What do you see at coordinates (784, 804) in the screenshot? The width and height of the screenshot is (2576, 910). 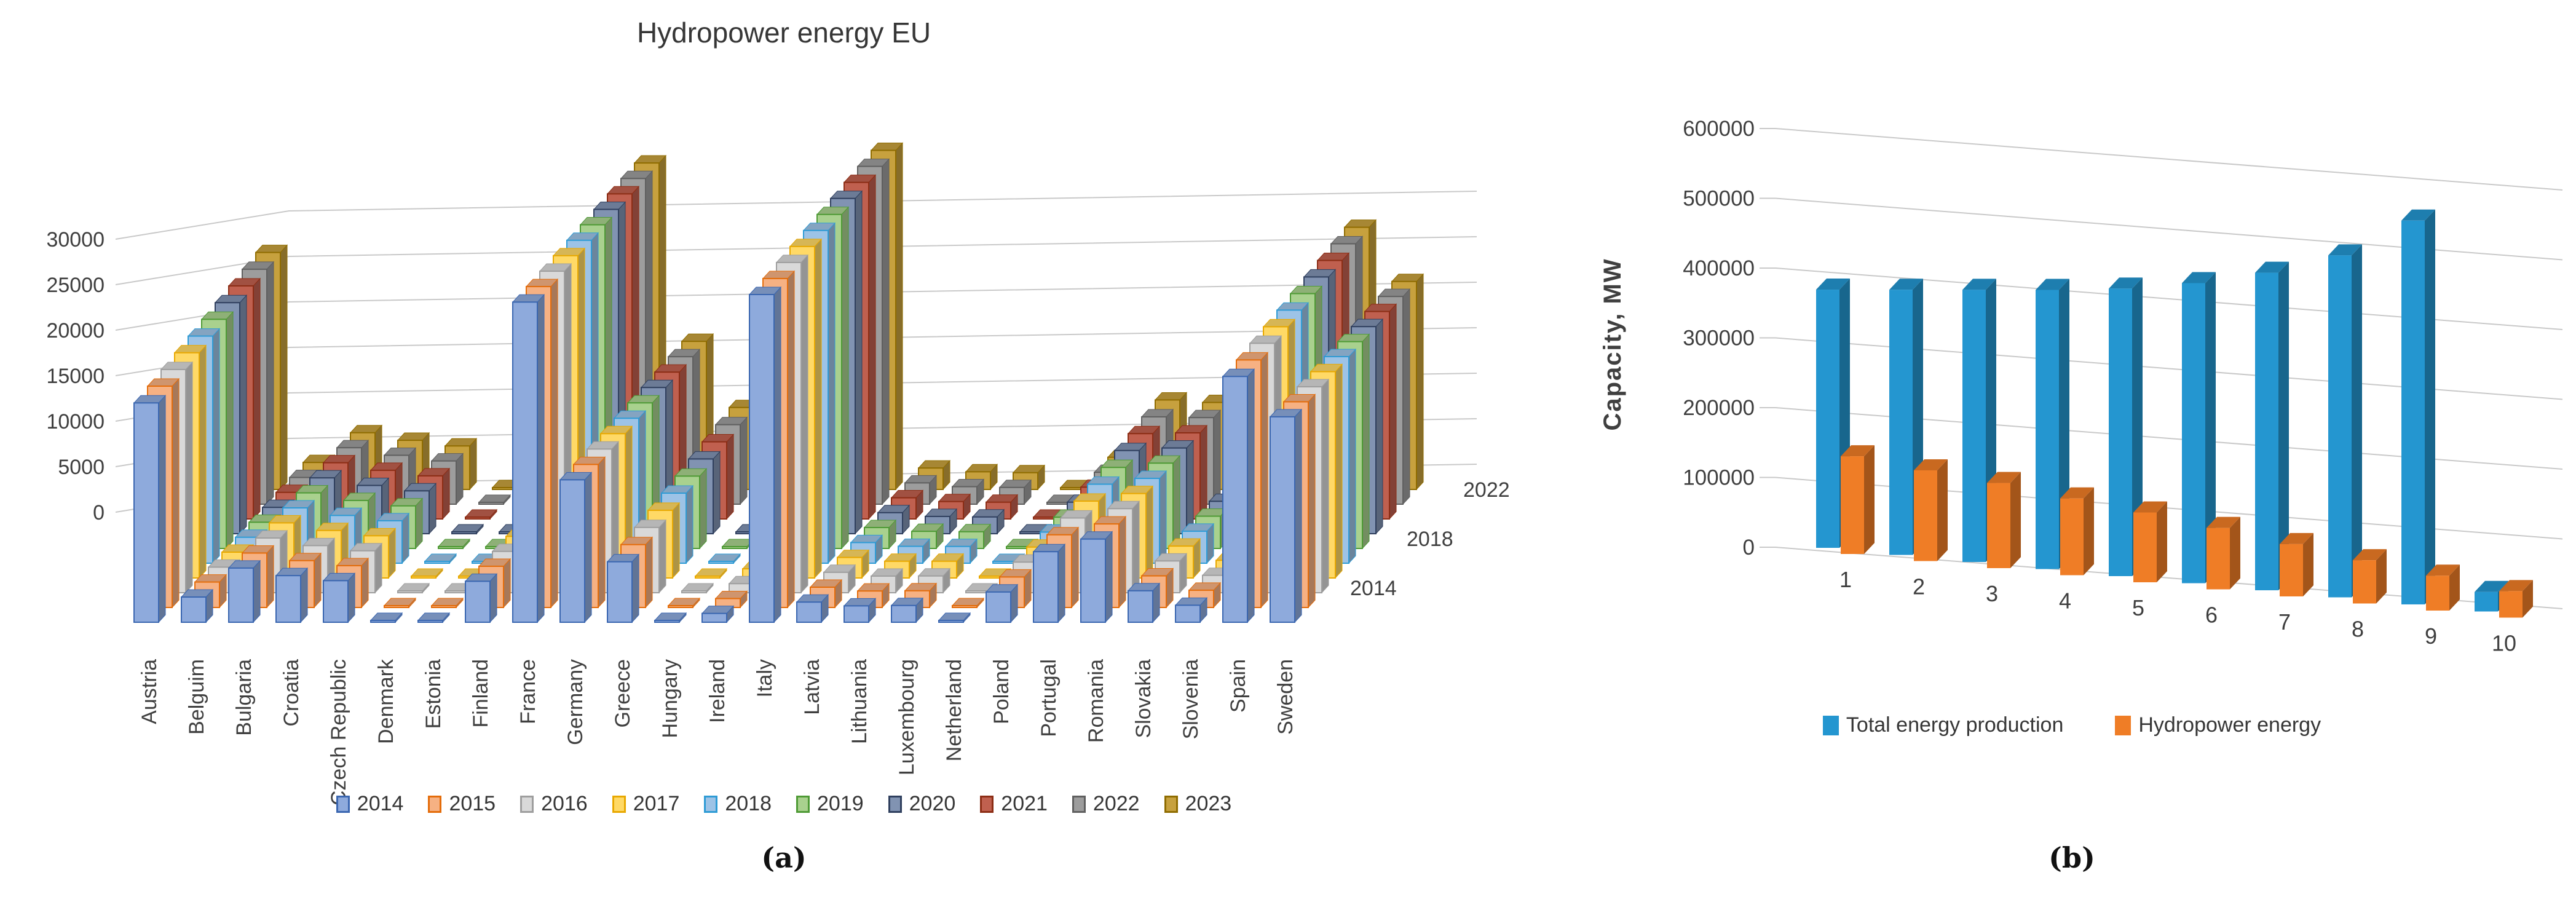 I see `chart-a-legend: 2014 2015 2016 2017 2018 2019 2020 2021 2022 2023` at bounding box center [784, 804].